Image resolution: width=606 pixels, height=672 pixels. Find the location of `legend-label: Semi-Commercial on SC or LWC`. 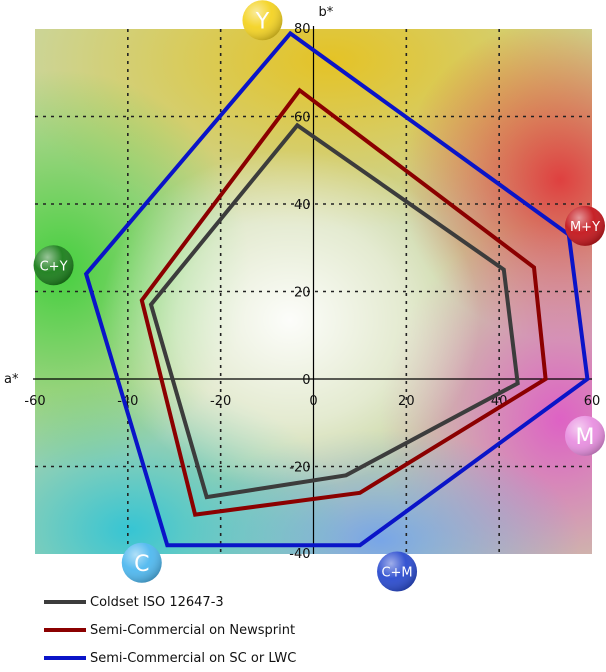

legend-label: Semi-Commercial on SC or LWC is located at coordinates (193, 658).